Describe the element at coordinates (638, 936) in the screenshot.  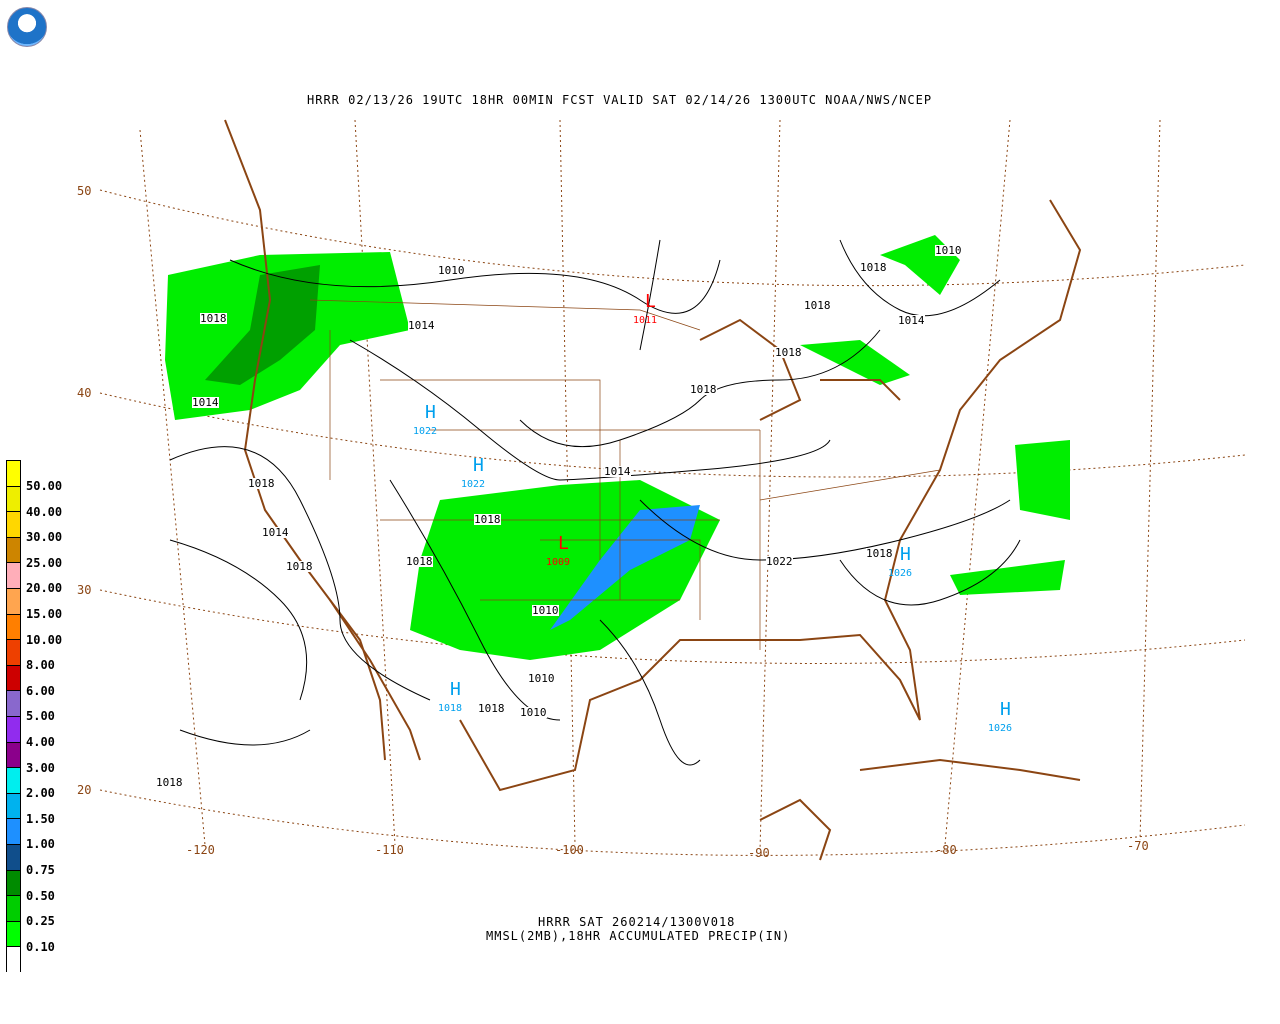
I see `caption-line-2: MMSL(2MB),18HR ACCUMULATED PRECIP(IN)` at that location.